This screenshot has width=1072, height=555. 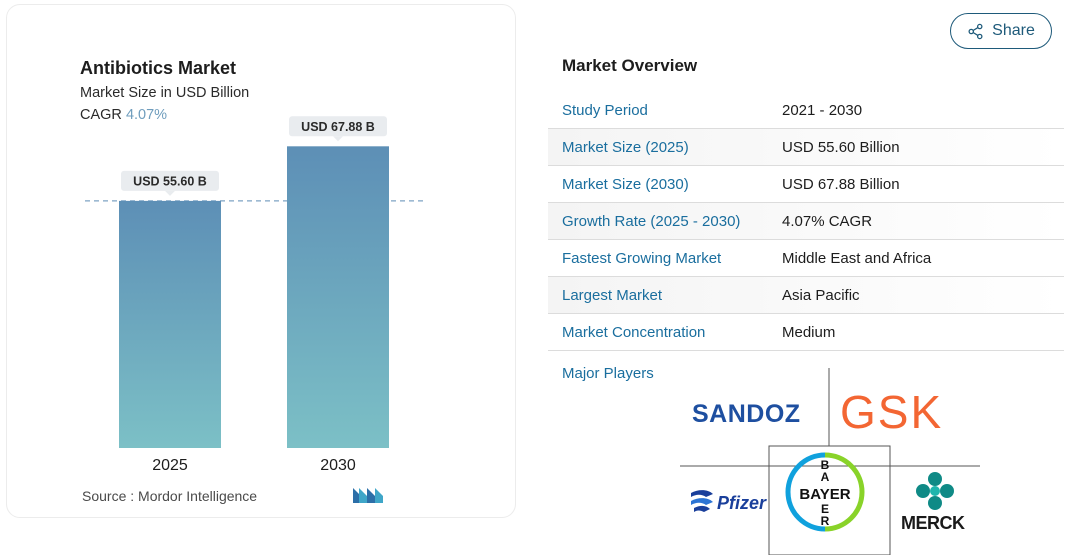 I want to click on overview-row-key: Market Size (2030), so click(x=625, y=184).